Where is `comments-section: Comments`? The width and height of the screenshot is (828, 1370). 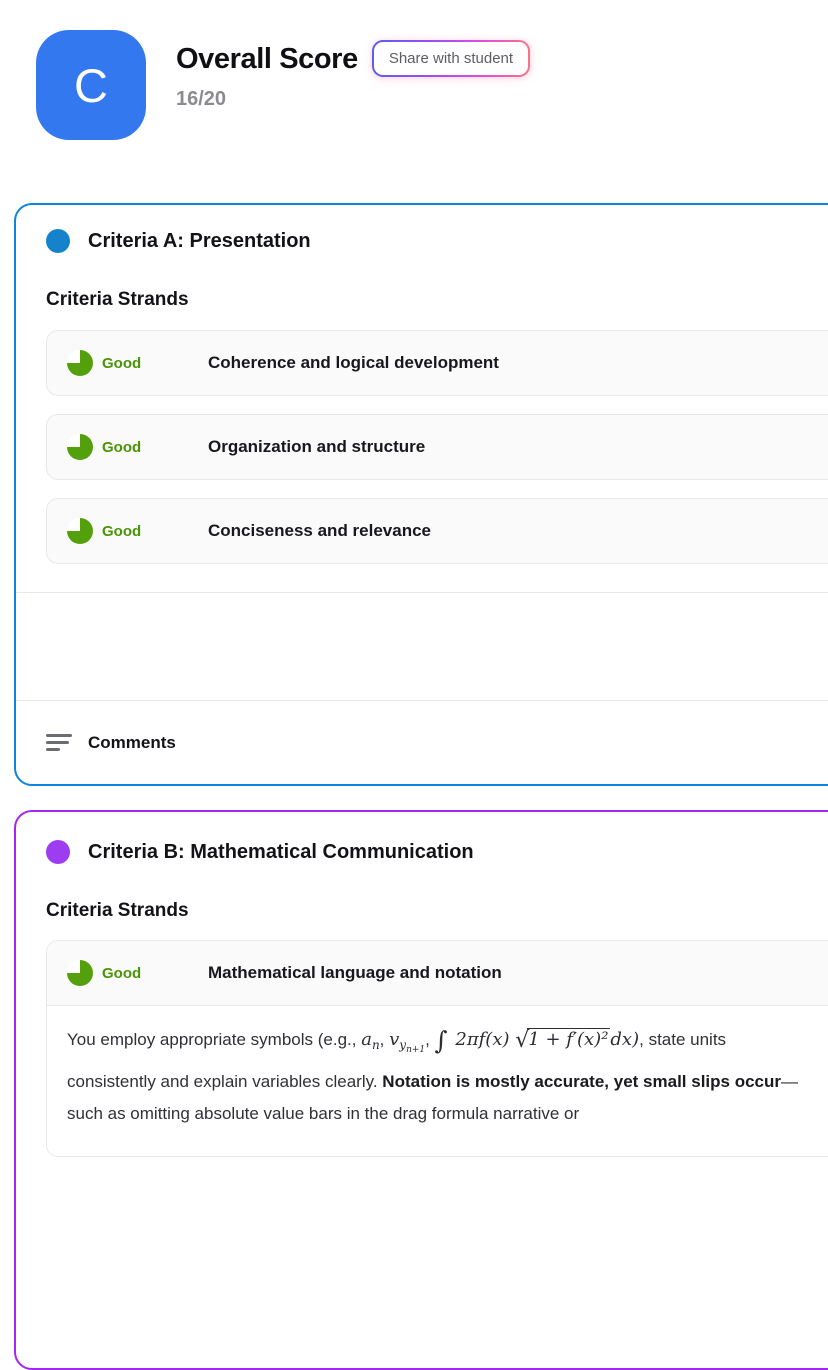 comments-section: Comments is located at coordinates (422, 742).